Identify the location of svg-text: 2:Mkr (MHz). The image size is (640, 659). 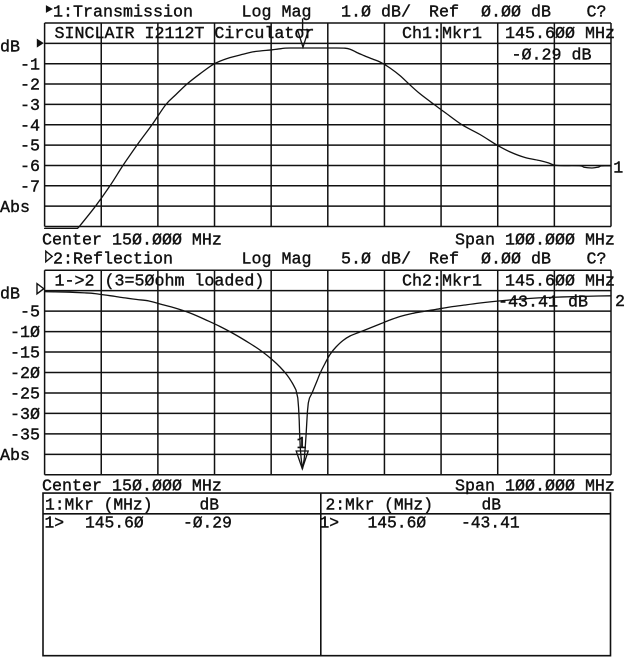
(379, 504).